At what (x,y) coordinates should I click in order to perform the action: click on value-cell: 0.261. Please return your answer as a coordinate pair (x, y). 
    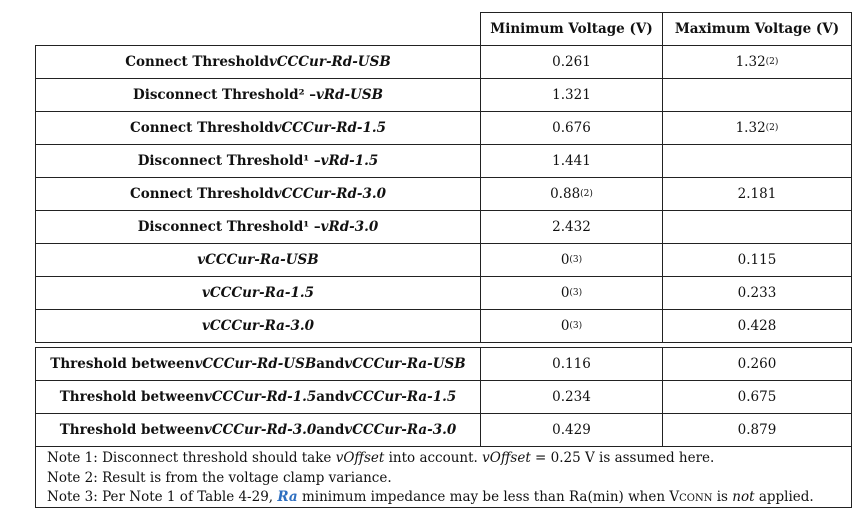
    Looking at the image, I should click on (571, 62).